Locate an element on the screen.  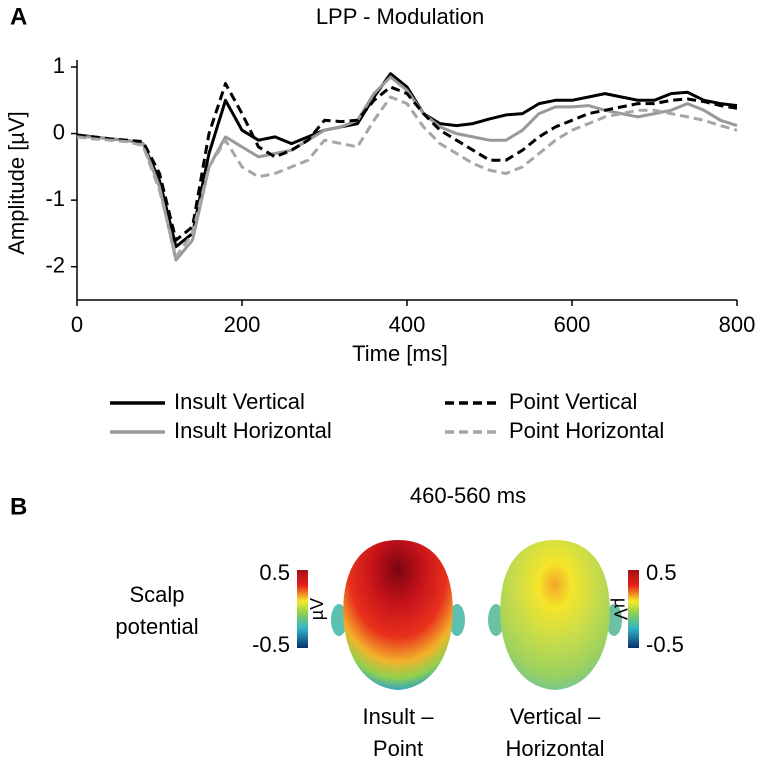
x-axis-title: Time [ms] is located at coordinates (400, 353).